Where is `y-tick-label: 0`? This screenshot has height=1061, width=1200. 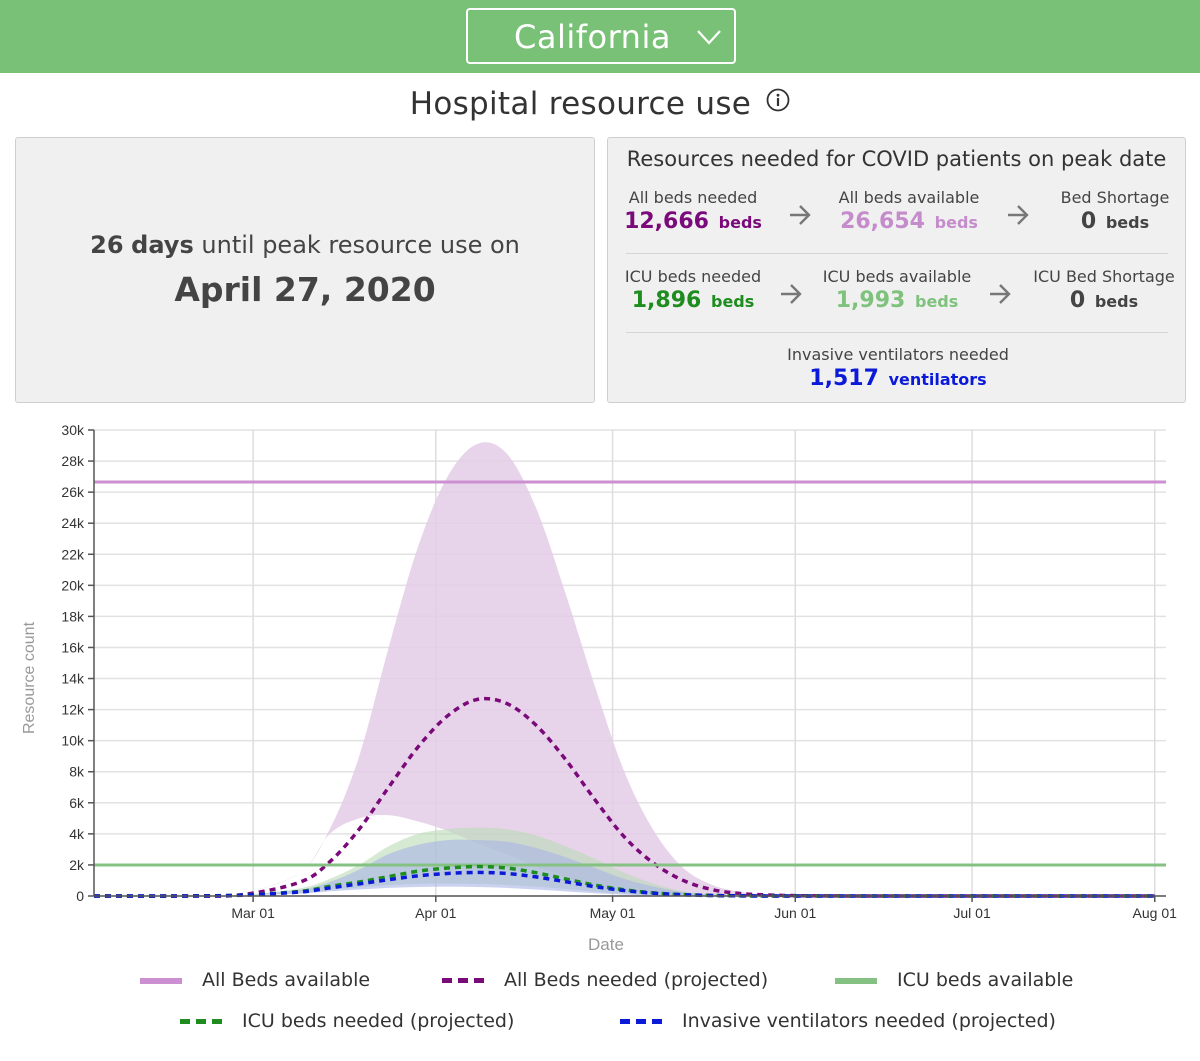
y-tick-label: 0 is located at coordinates (80, 896).